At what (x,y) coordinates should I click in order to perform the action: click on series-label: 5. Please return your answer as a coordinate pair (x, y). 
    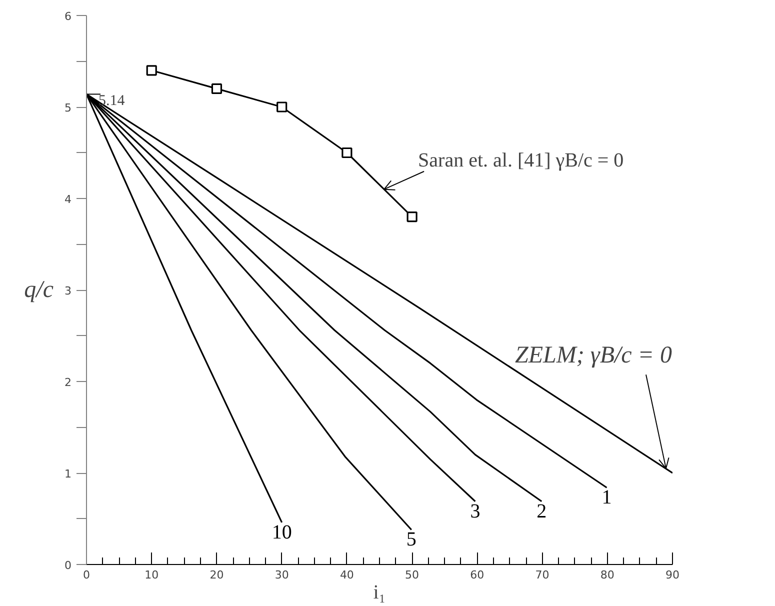
    Looking at the image, I should click on (411, 539).